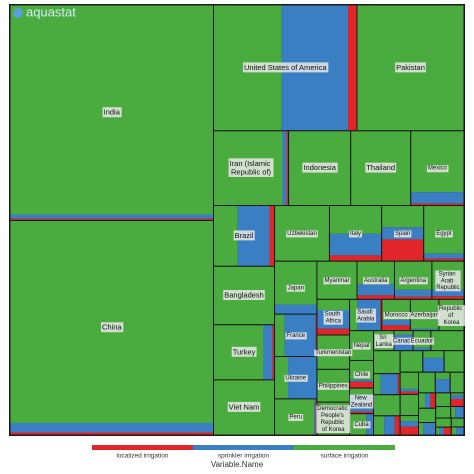  Describe the element at coordinates (285, 67) in the screenshot. I see `country-label: United States of America` at that location.